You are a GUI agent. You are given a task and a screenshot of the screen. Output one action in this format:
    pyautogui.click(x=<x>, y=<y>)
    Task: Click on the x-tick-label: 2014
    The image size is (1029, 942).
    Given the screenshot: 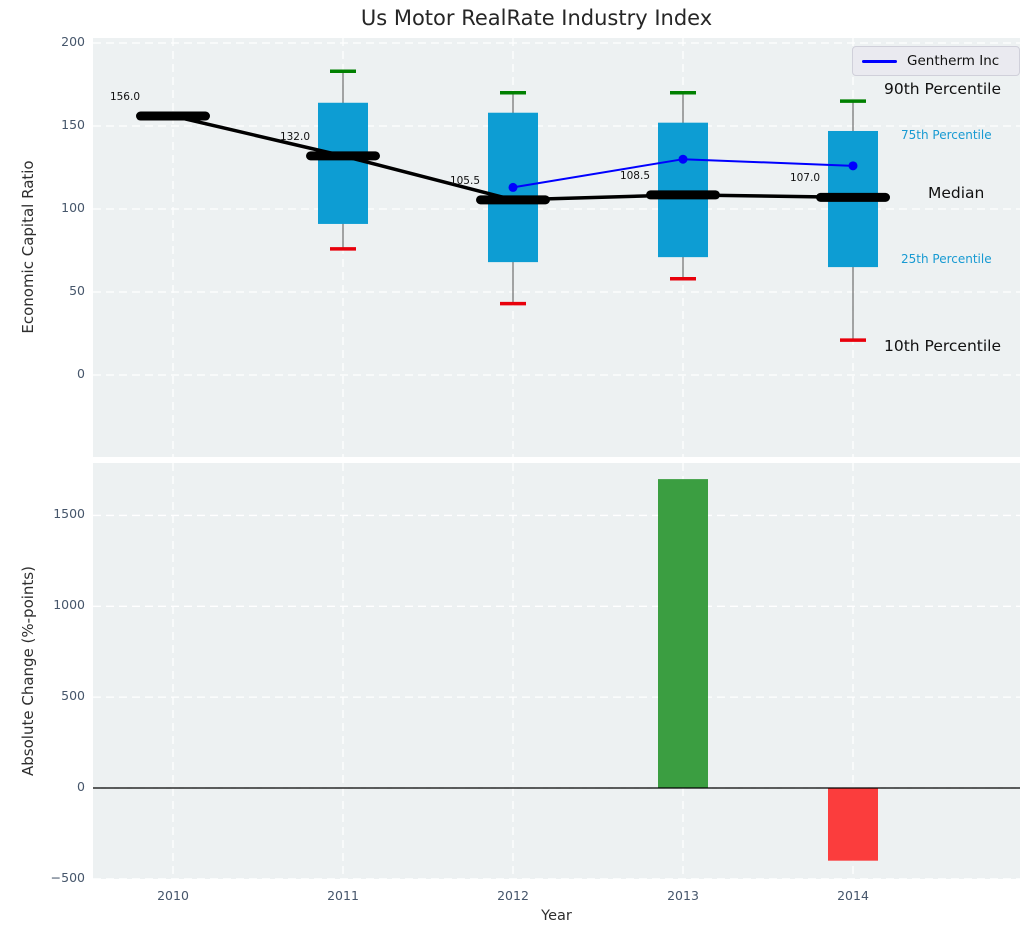 What is the action you would take?
    pyautogui.click(x=853, y=895)
    